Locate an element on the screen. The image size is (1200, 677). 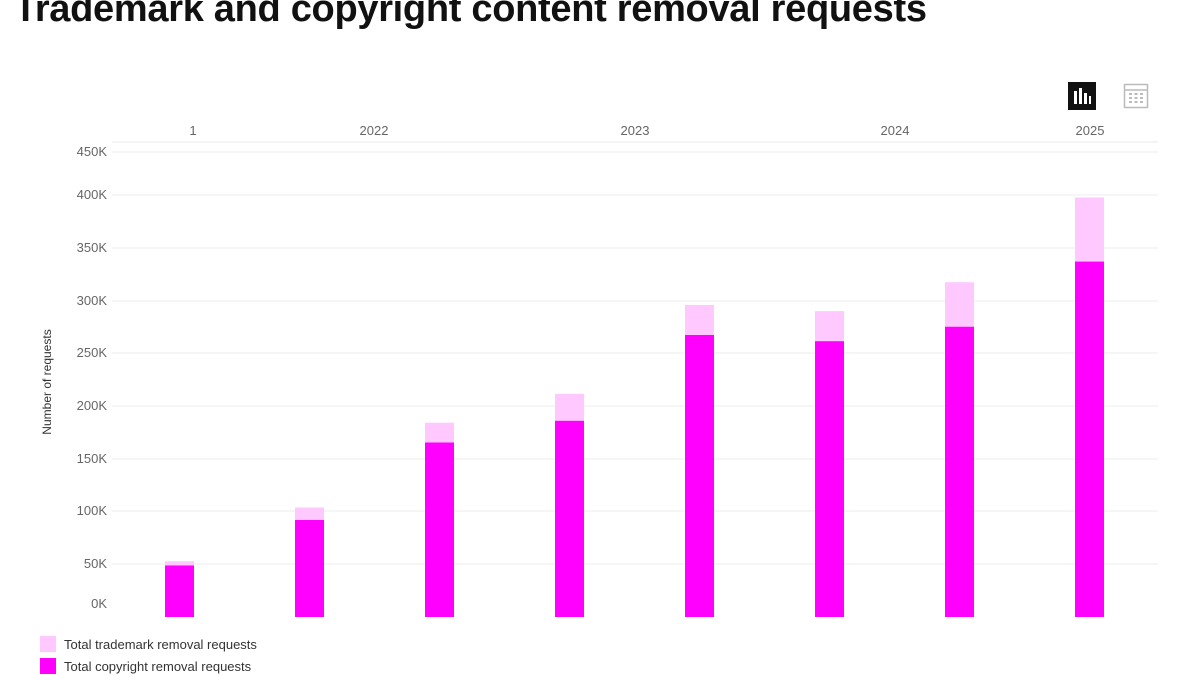
y-tick-label: 0K is located at coordinates (99, 603).